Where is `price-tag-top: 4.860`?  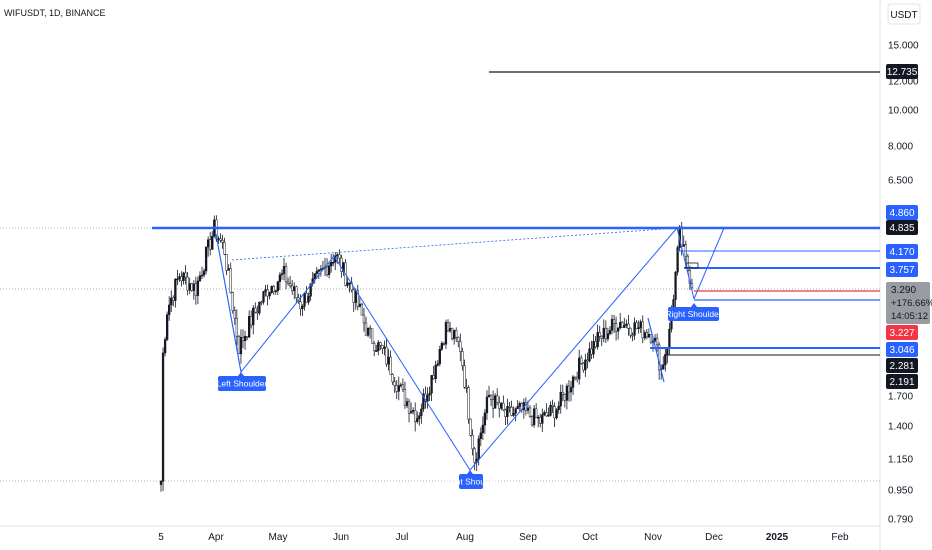 price-tag-top: 4.860 is located at coordinates (902, 212).